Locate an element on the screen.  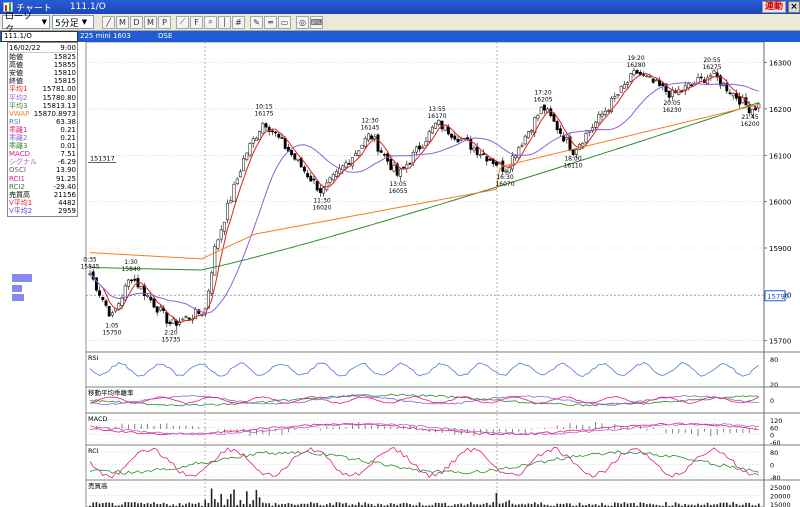
dmi-icon: D is located at coordinates (136, 22).